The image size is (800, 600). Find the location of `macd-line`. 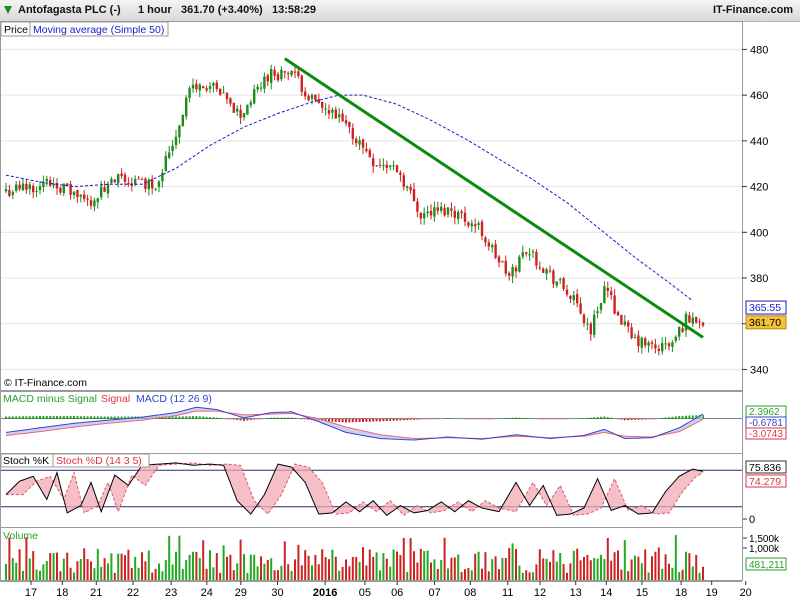

macd-line is located at coordinates (354, 423).